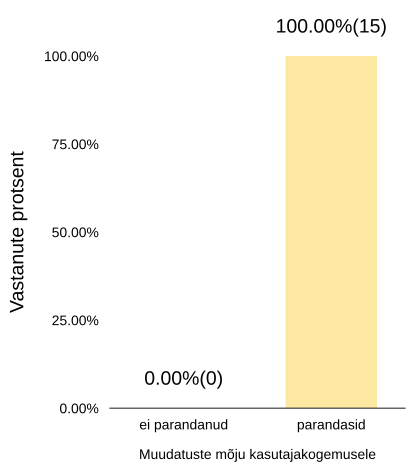 Image resolution: width=418 pixels, height=467 pixels. I want to click on x-tick-label: ei parandanud, so click(184, 425).